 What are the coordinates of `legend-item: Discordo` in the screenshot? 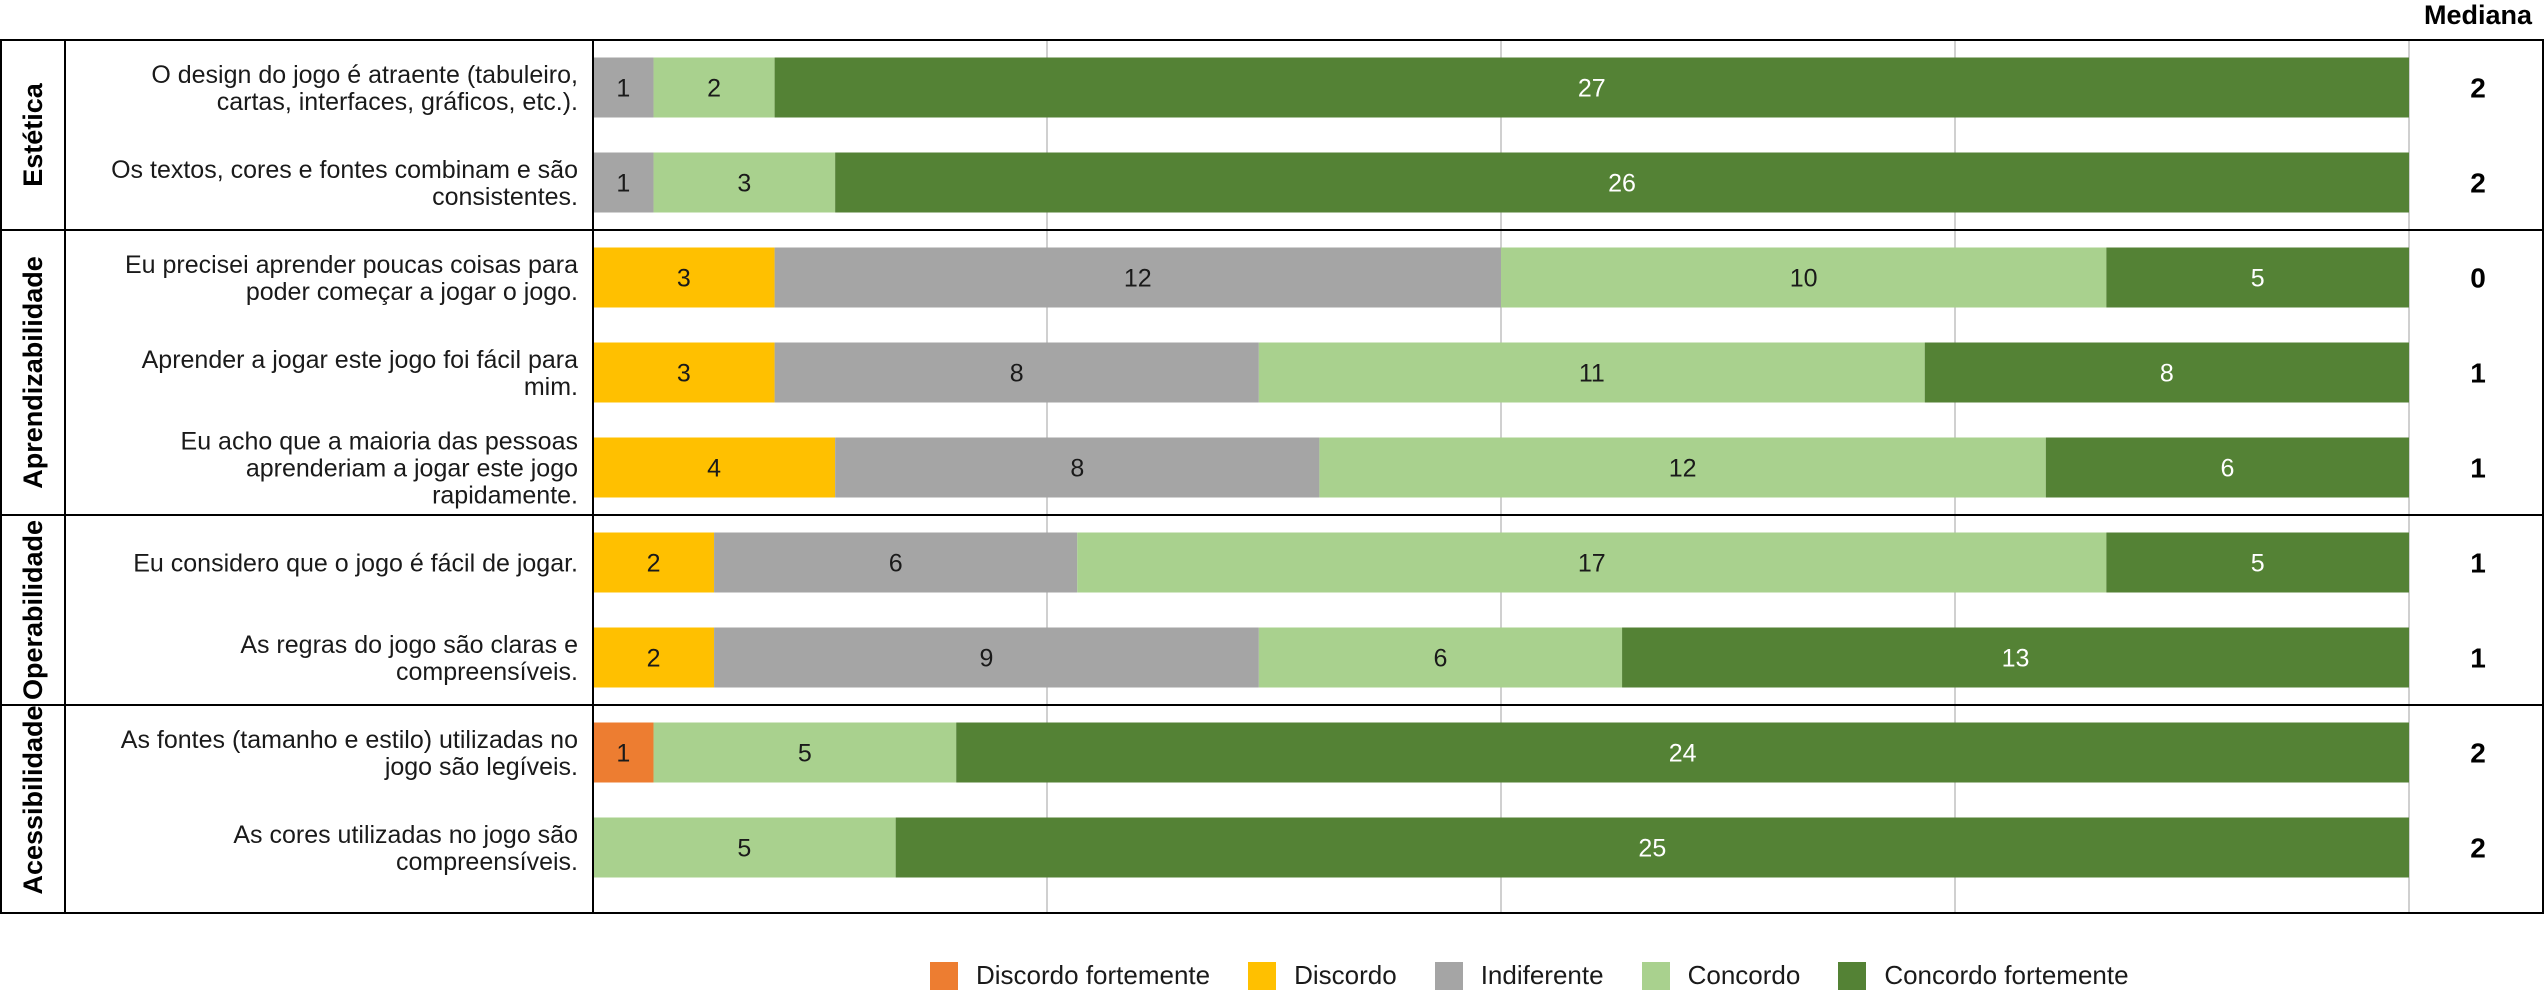 It's located at (1322, 975).